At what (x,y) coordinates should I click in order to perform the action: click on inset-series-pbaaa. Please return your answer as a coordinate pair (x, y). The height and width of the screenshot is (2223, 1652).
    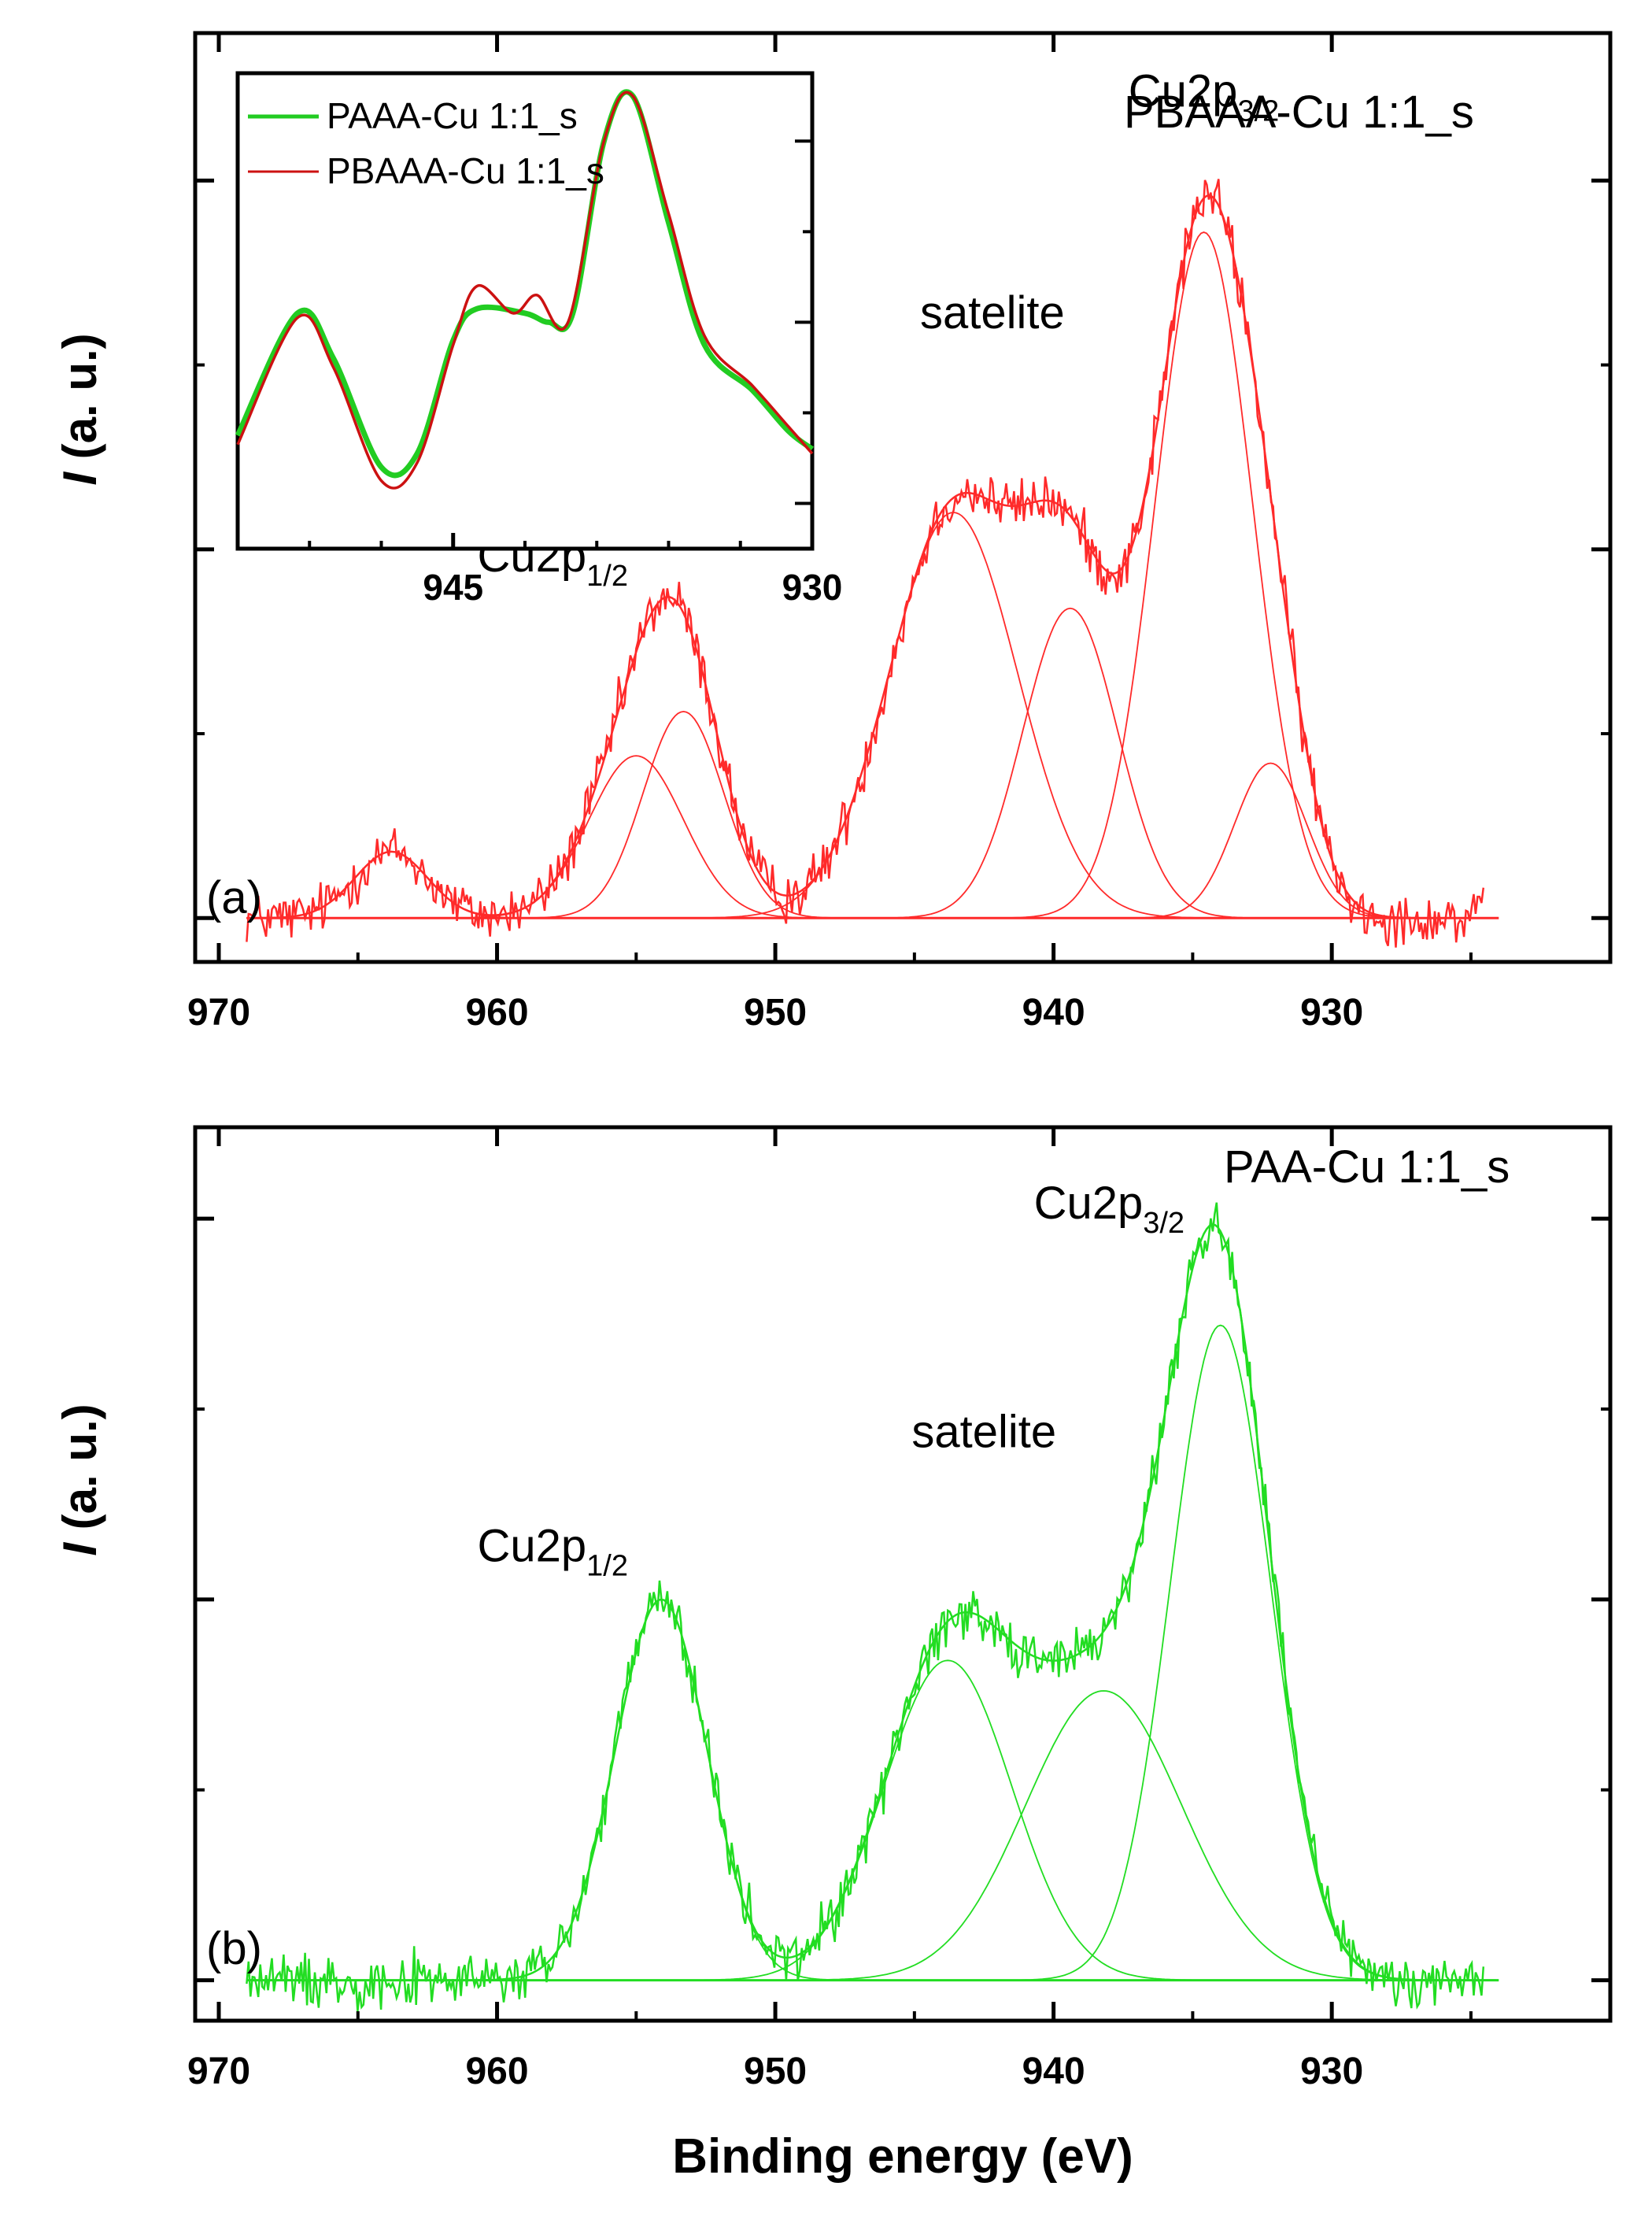
    Looking at the image, I should click on (525, 290).